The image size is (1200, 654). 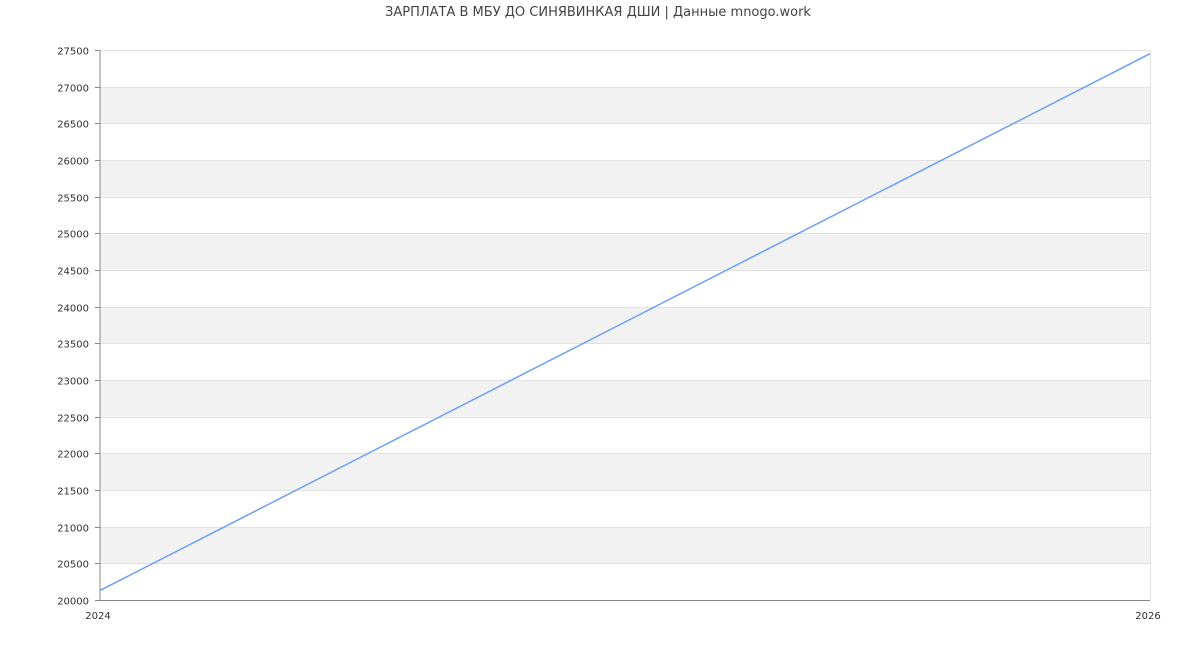 I want to click on y-tick-label: 25500, so click(x=73, y=199).